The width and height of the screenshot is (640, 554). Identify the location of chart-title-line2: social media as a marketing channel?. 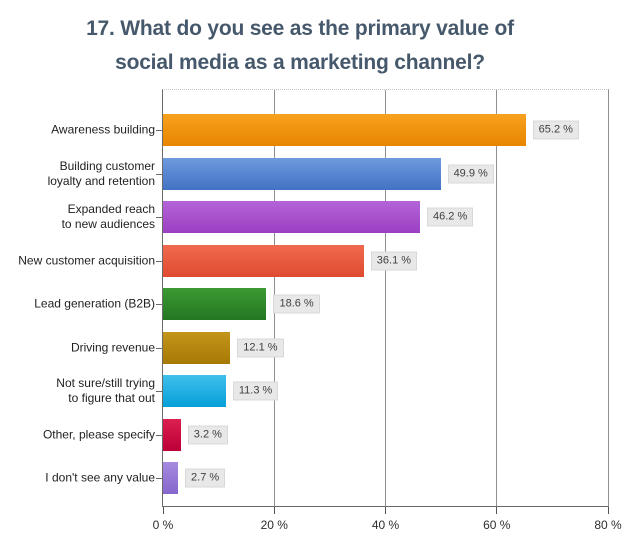
(300, 62).